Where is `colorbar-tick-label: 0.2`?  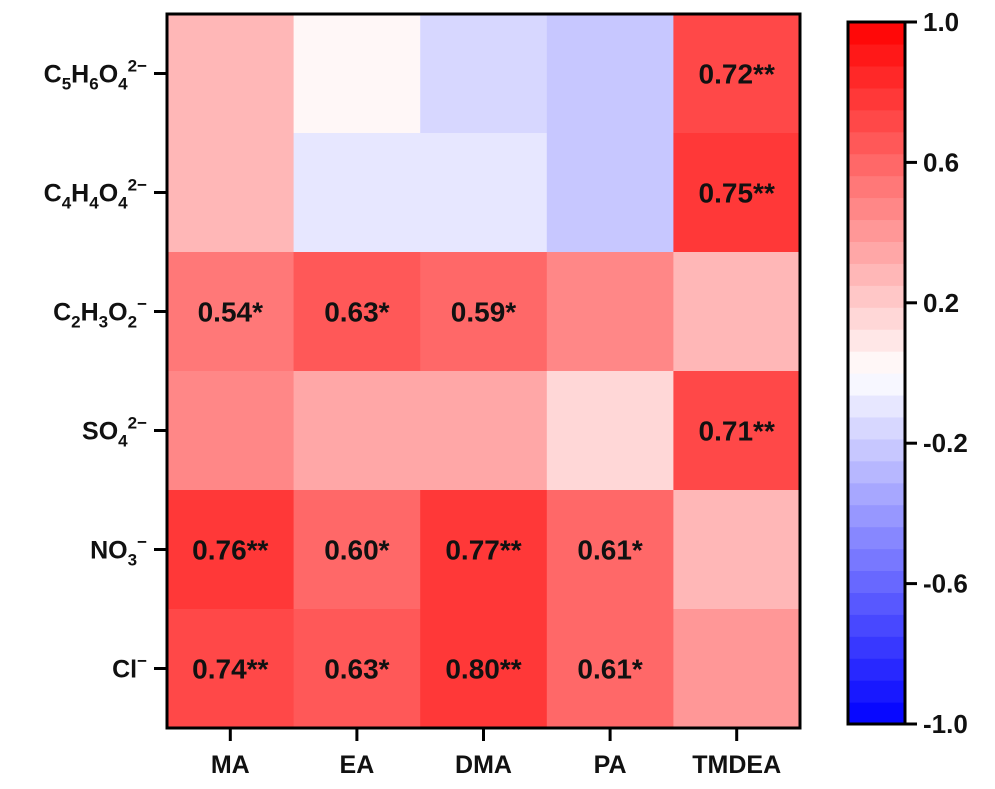
colorbar-tick-label: 0.2 is located at coordinates (941, 303).